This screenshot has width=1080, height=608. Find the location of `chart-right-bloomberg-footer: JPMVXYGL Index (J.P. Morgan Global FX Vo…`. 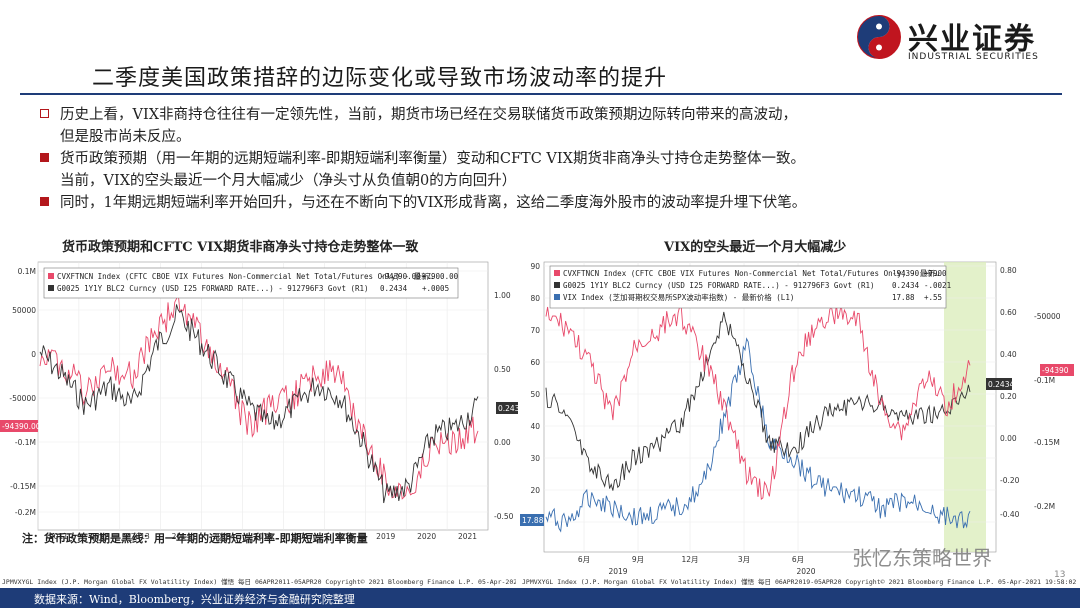

chart-right-bloomberg-footer: JPMVXYGL Index (J.P. Morgan Global FX Vo… is located at coordinates (799, 582).